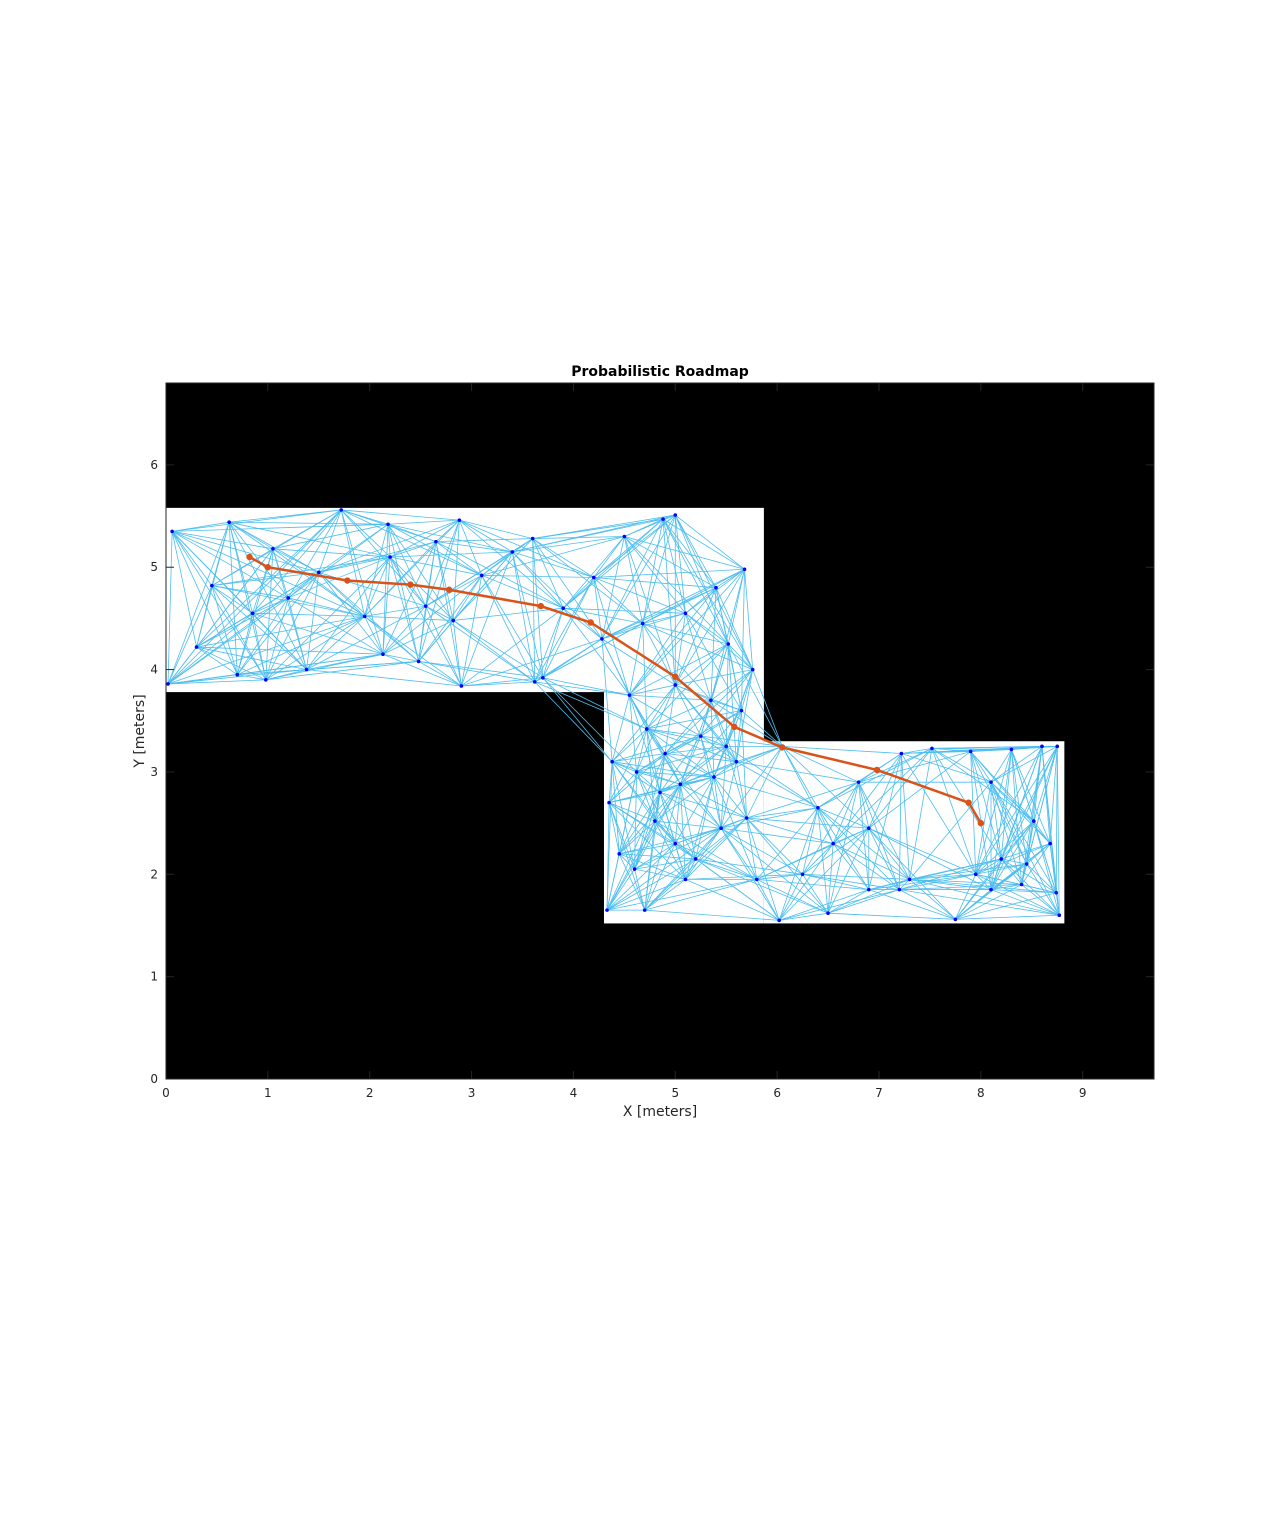 The image size is (1274, 1515). Describe the element at coordinates (1083, 1093) in the screenshot. I see `x-tick-label: 9` at that location.